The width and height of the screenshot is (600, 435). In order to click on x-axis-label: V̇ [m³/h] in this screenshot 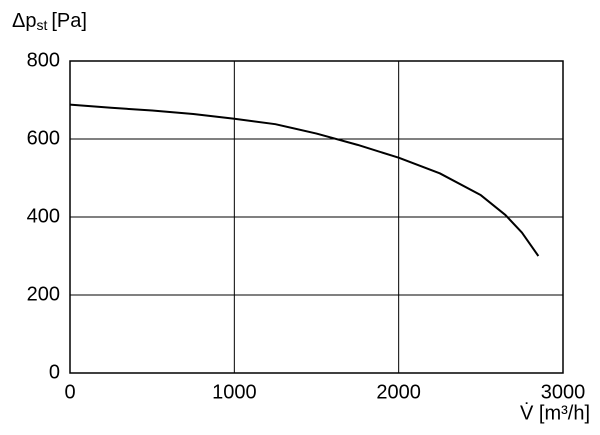, I will do `click(555, 413)`.